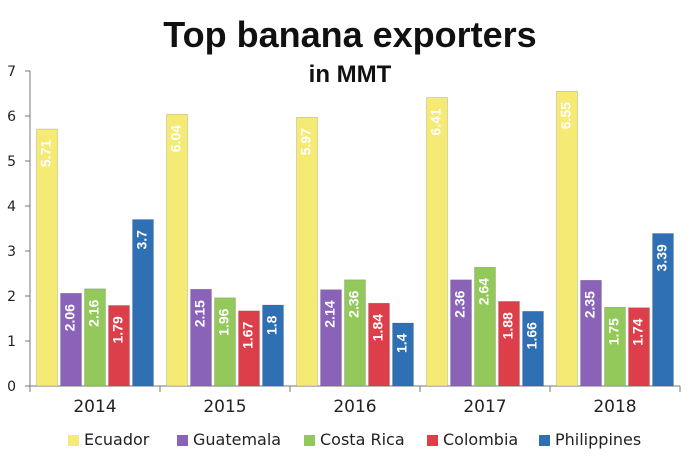 The height and width of the screenshot is (464, 700). I want to click on data-label: 6.04, so click(176, 138).